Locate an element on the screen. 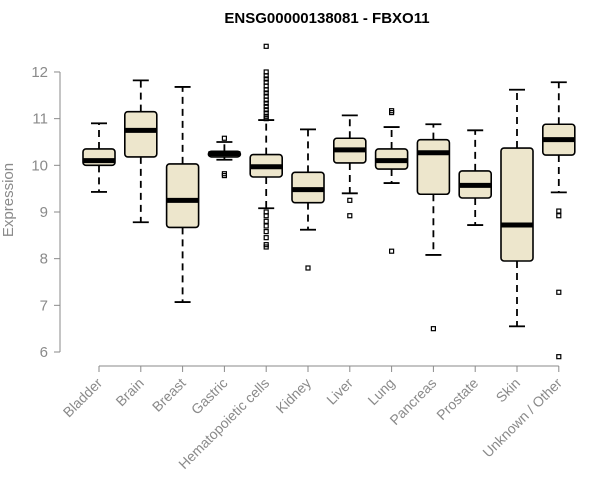  x-tick-label: Breast is located at coordinates (169, 395).